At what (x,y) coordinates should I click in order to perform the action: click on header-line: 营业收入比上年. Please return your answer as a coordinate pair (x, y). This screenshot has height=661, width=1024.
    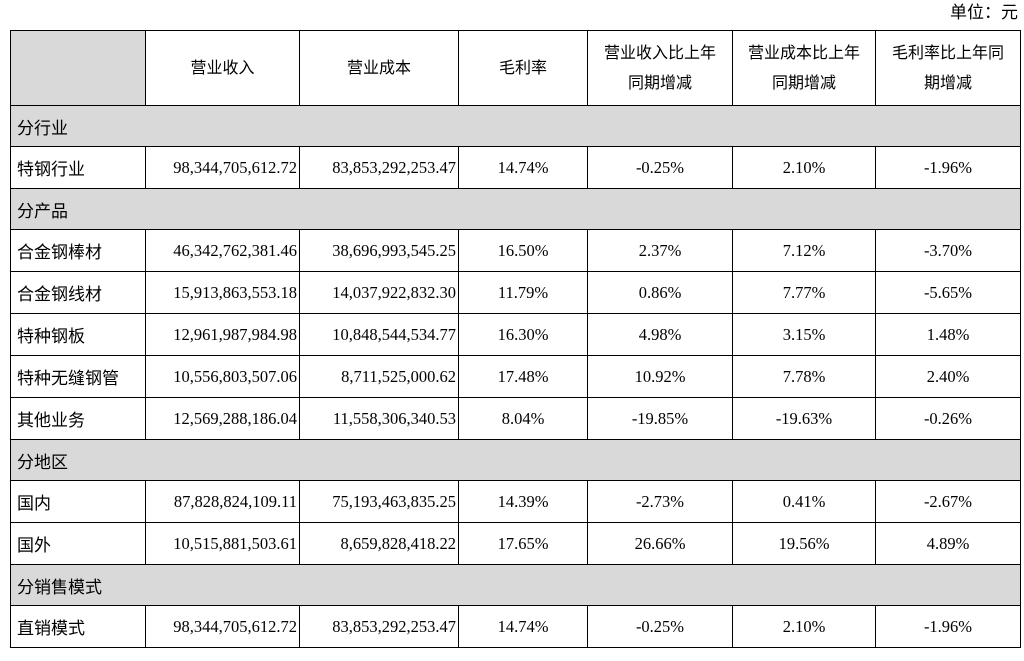
    Looking at the image, I should click on (659, 52).